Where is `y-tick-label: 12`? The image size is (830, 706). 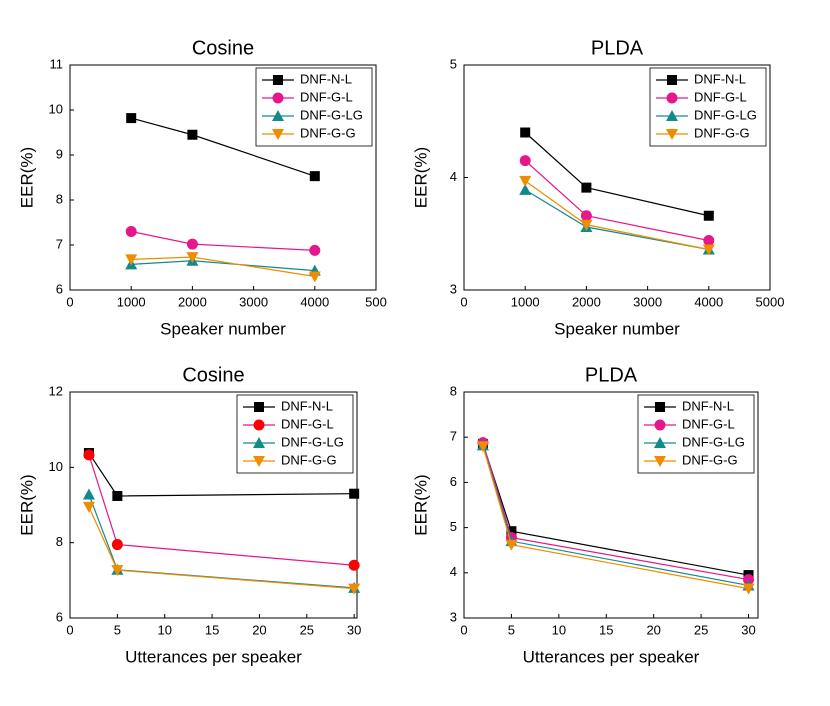
y-tick-label: 12 is located at coordinates (56, 390).